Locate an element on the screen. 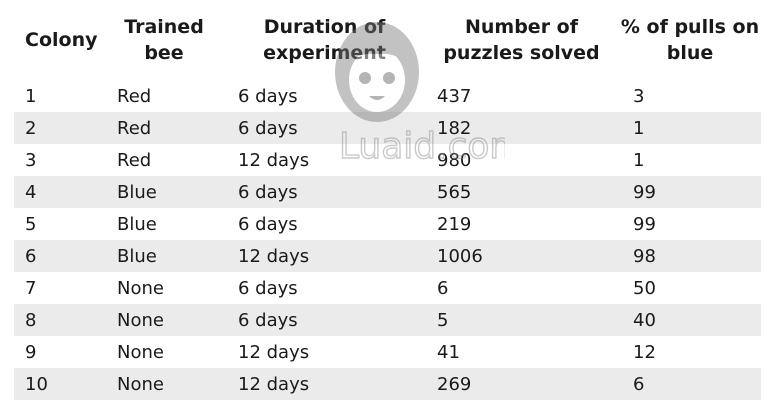  cell-pulls-on-blue: 6 is located at coordinates (690, 384).